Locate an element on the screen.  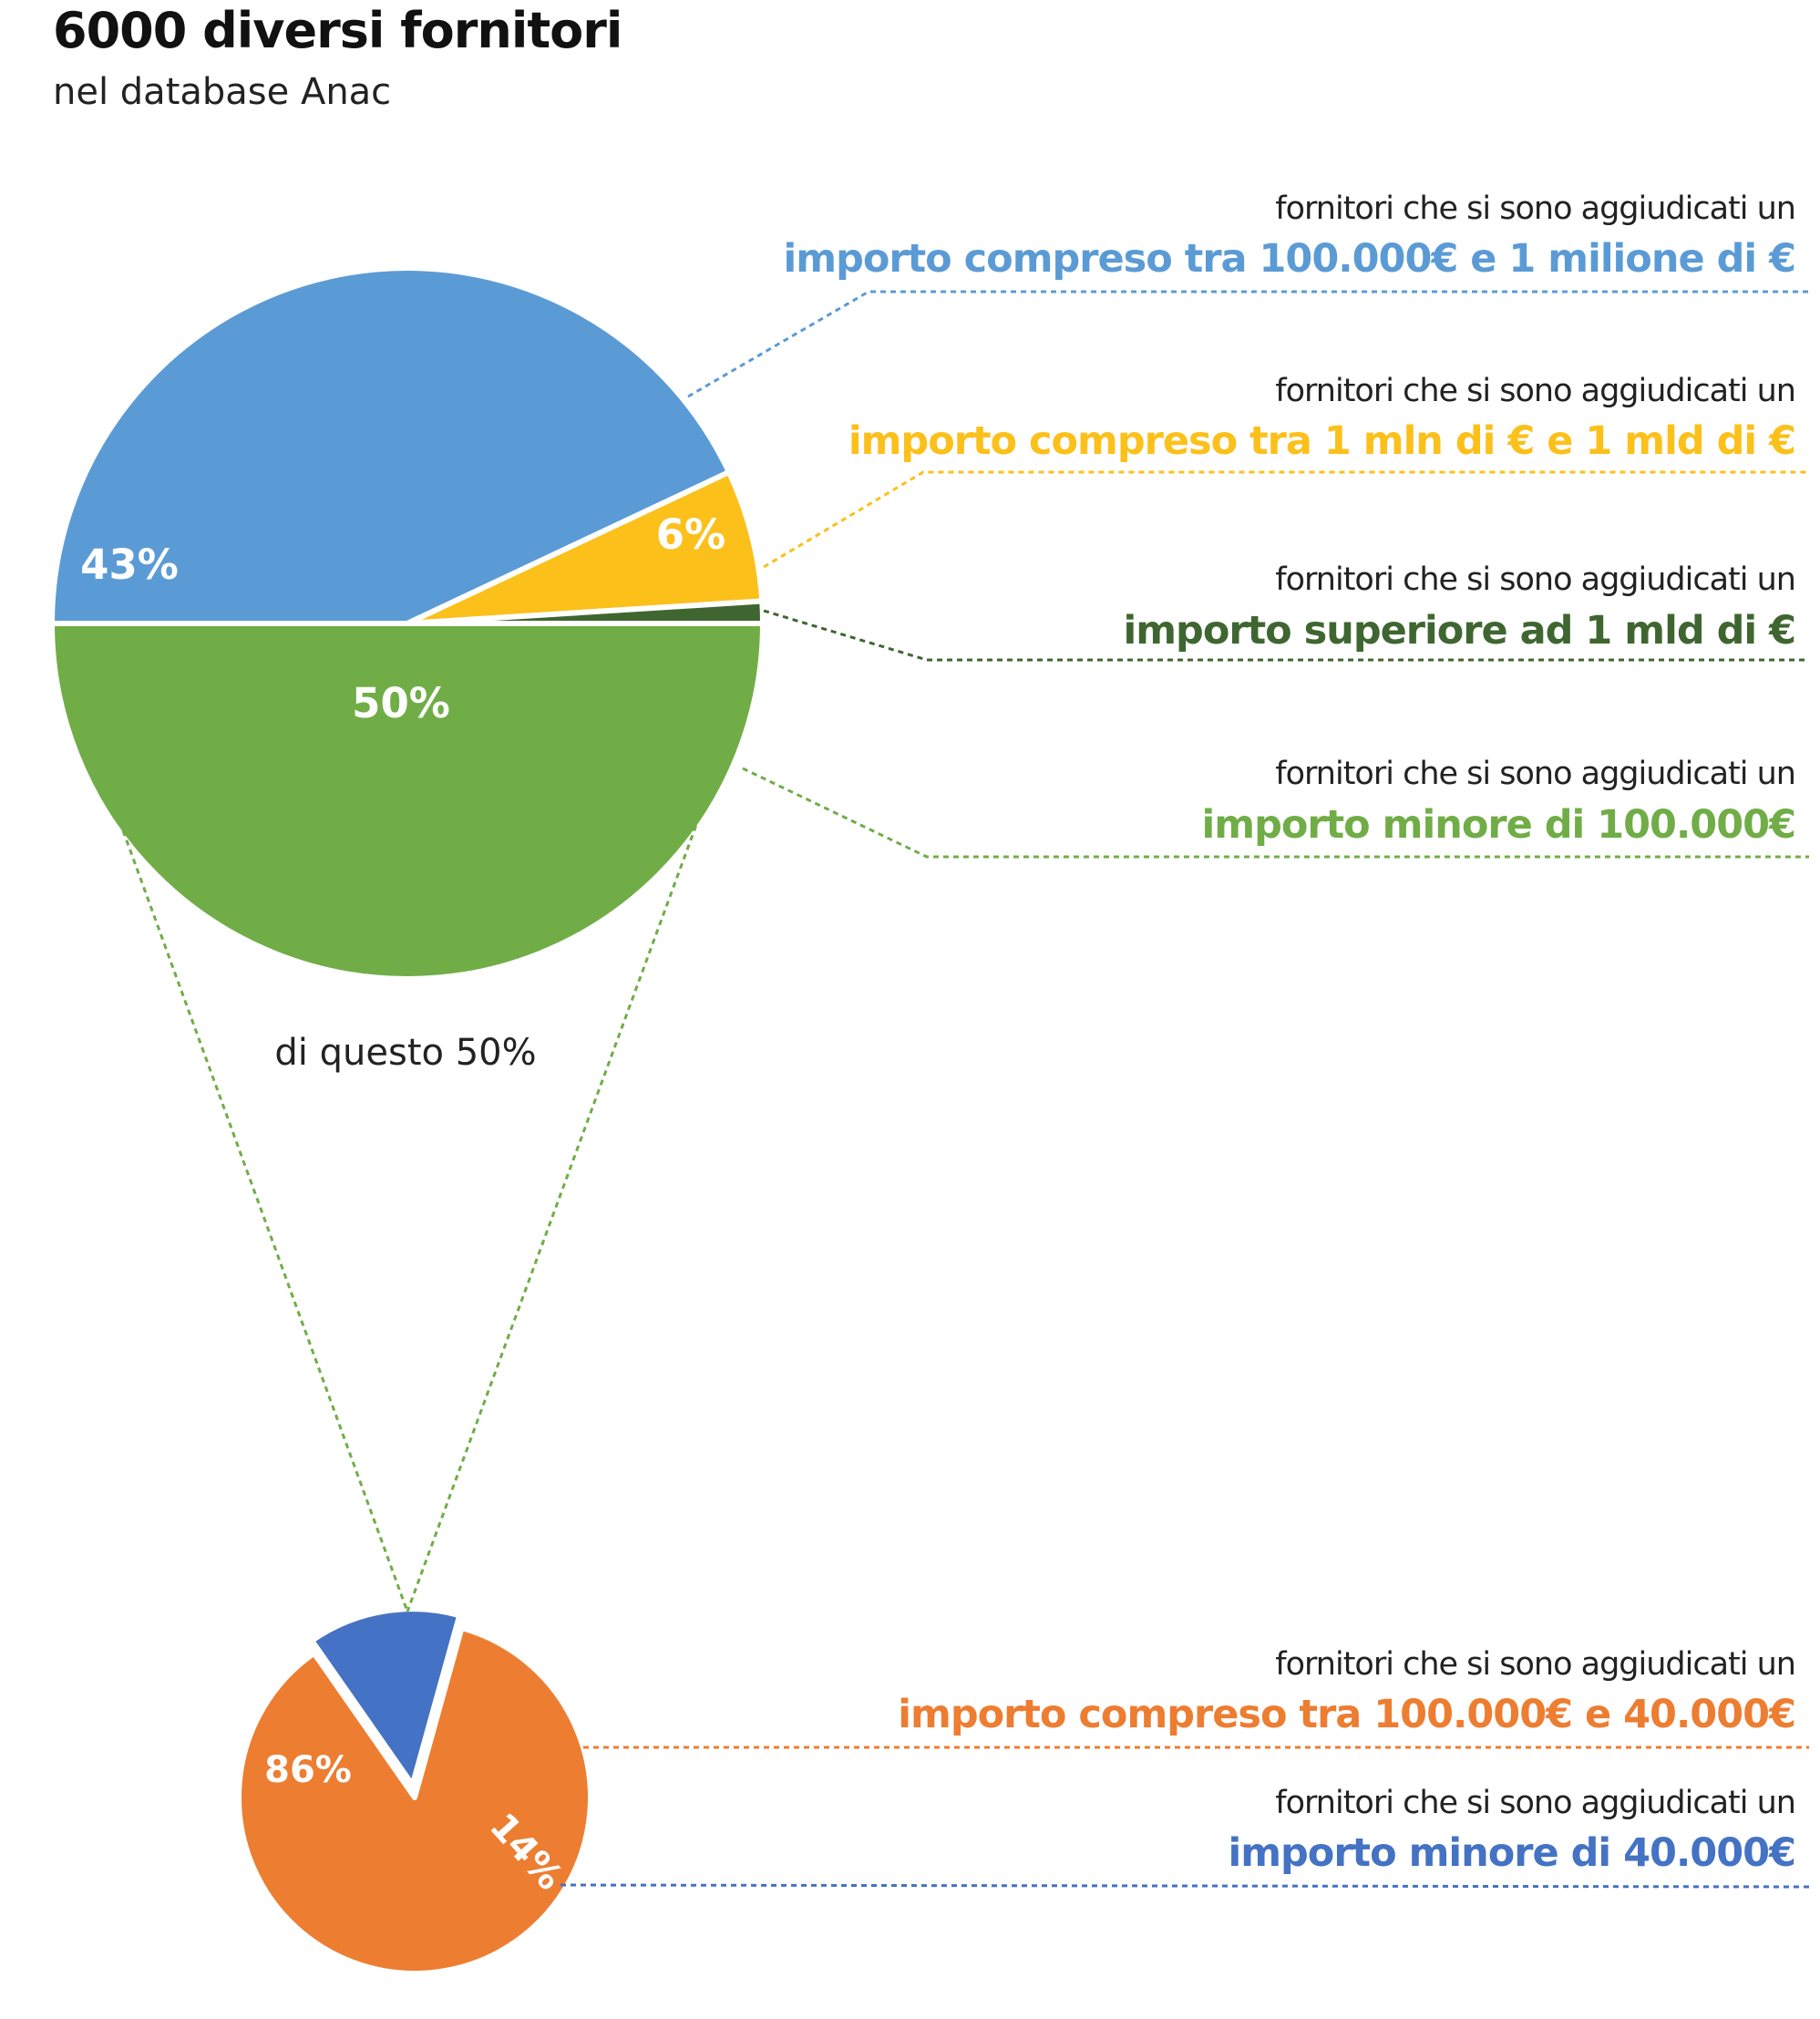
main-pie is located at coordinates (407, 623).